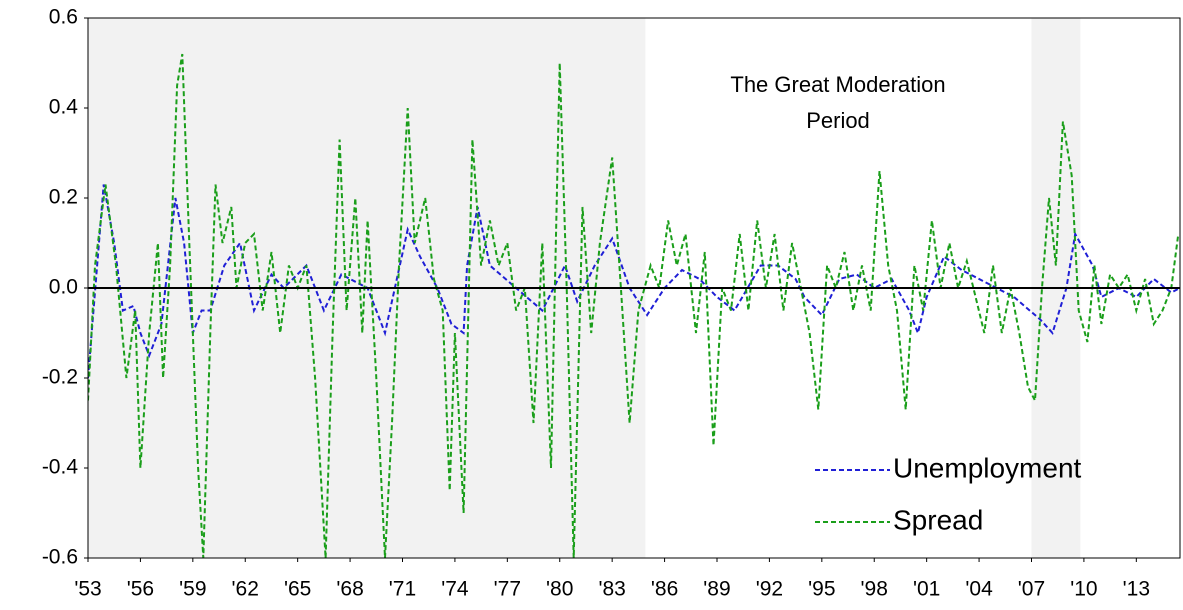 Image resolution: width=1183 pixels, height=610 pixels. What do you see at coordinates (192, 589) in the screenshot?
I see `x-tick-label: '59` at bounding box center [192, 589].